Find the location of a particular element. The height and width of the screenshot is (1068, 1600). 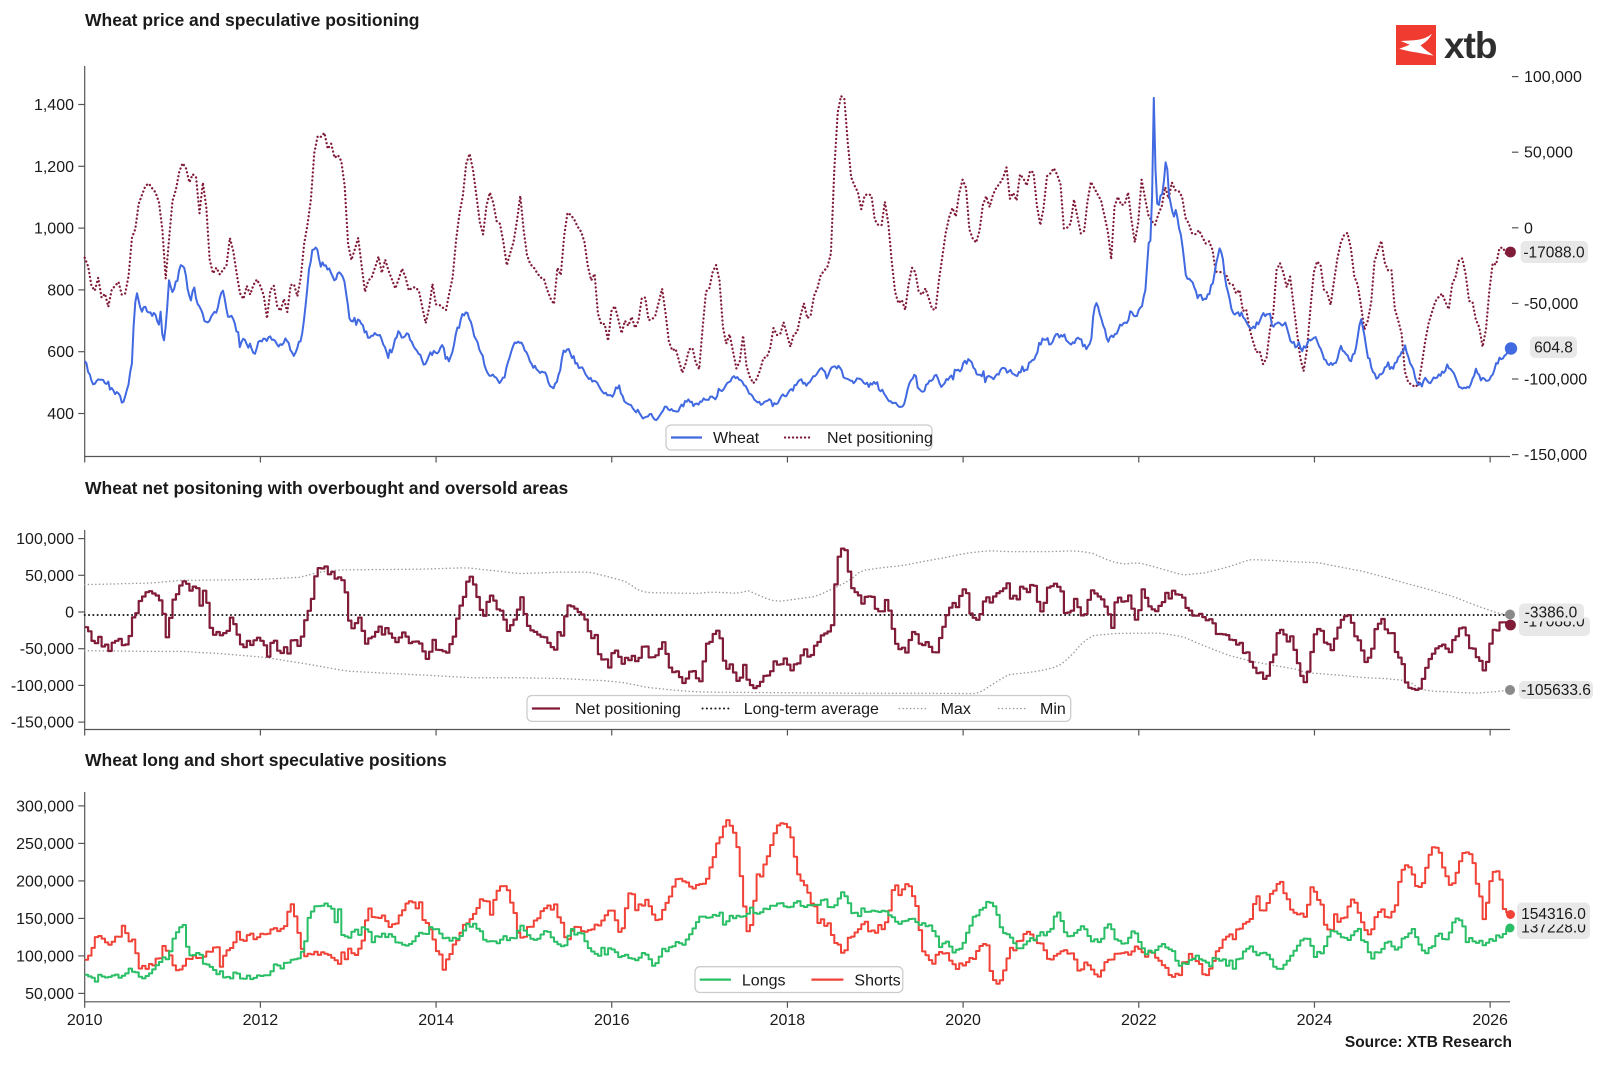

svg-text: 154316.0 is located at coordinates (1553, 914).